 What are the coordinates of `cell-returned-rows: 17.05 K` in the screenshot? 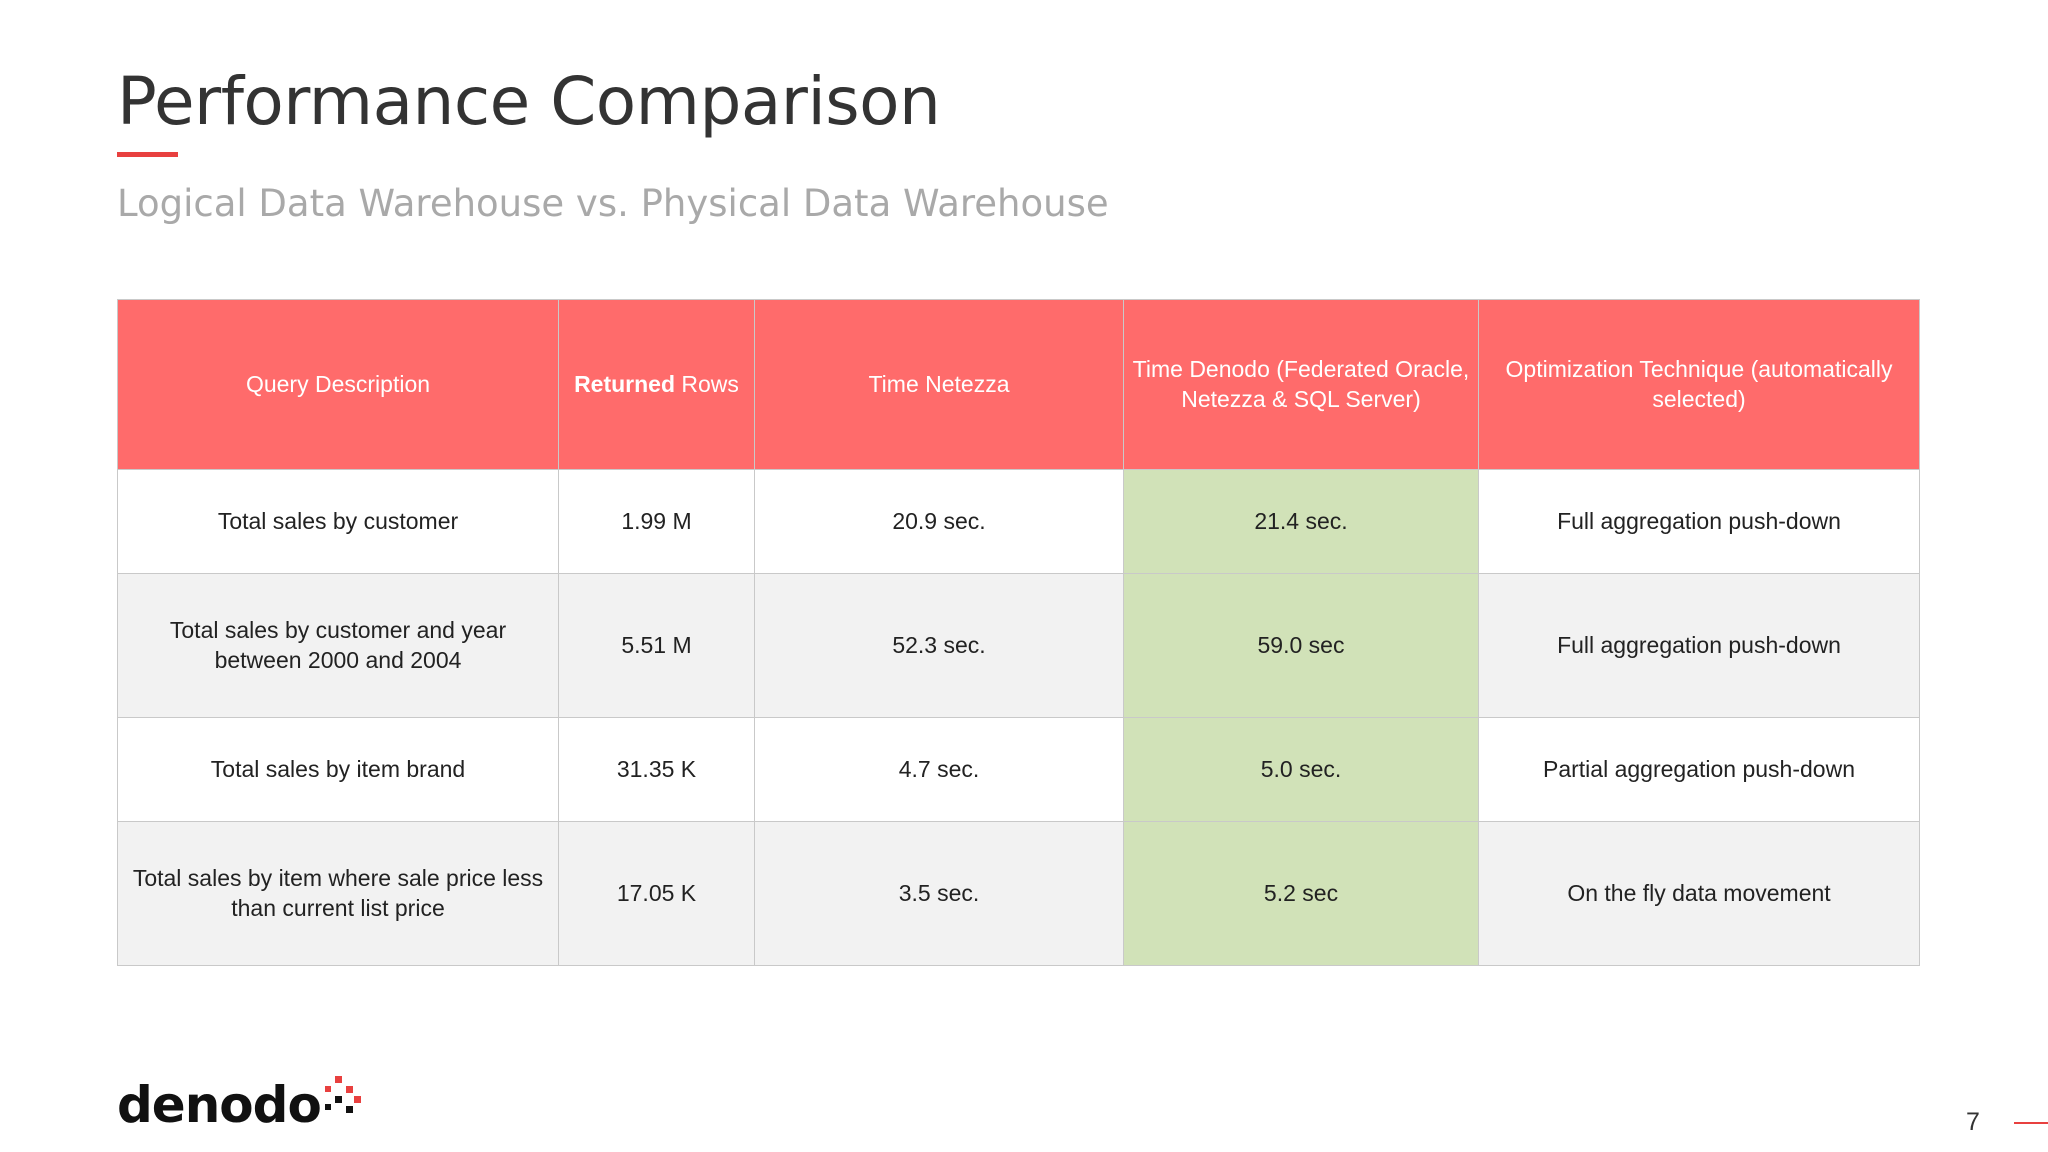 It's located at (656, 893).